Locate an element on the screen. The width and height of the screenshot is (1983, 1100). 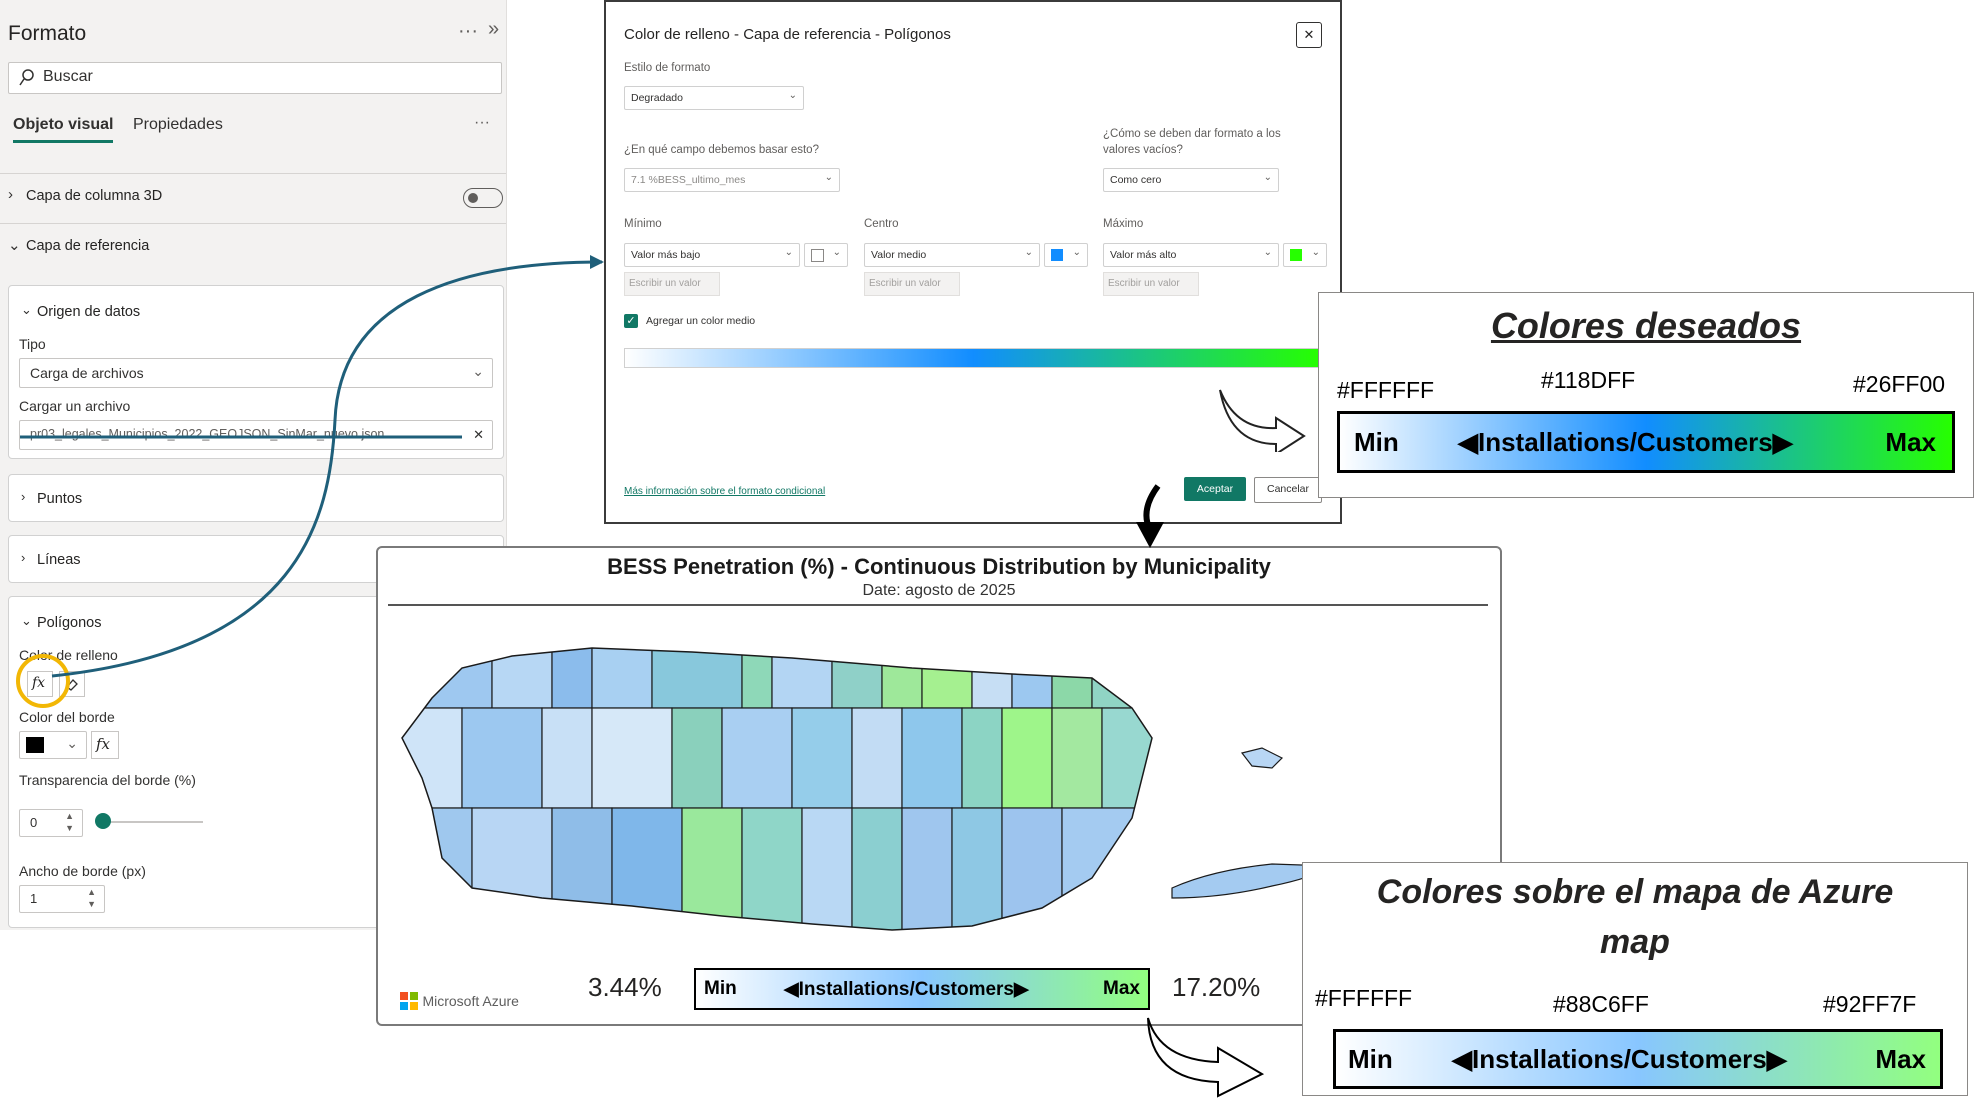
azure-logo: Microsoft Azure is located at coordinates (459, 1001).